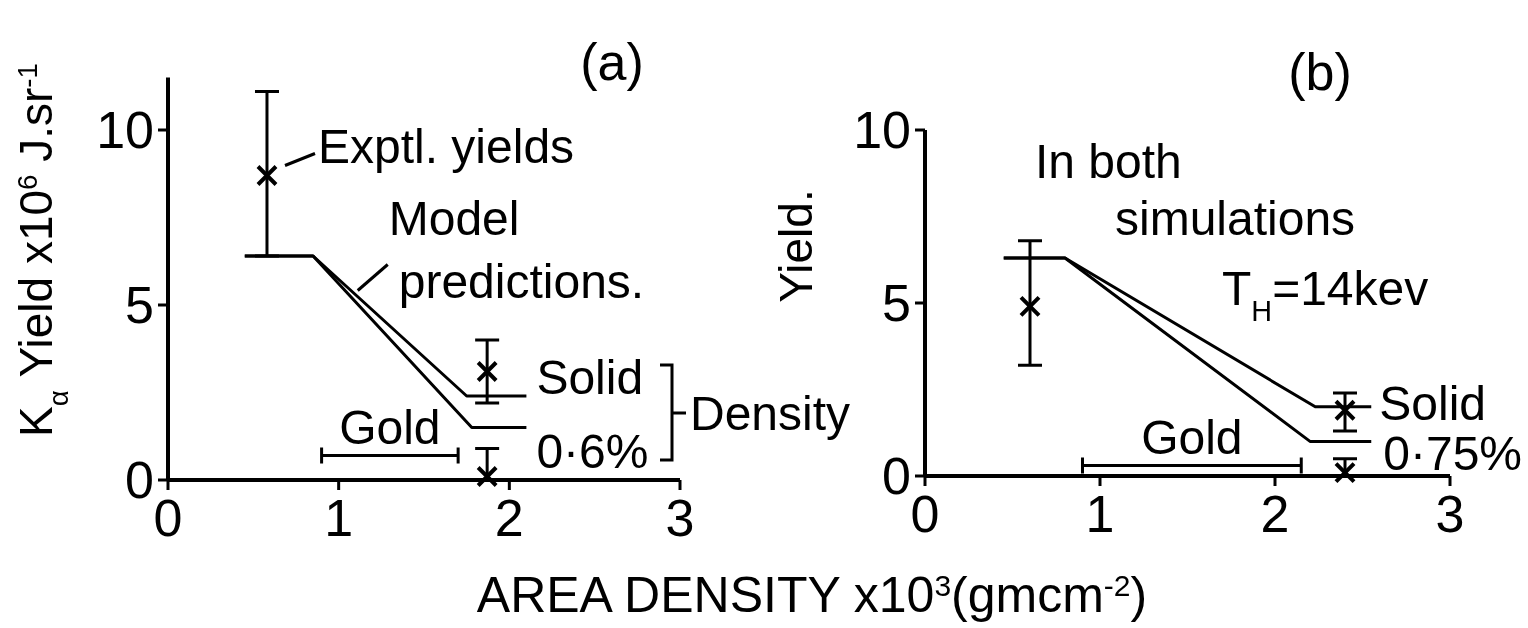 The width and height of the screenshot is (1528, 628). I want to click on x-axis-title: AREA DENSITY x10$^{3}$(gmcm$^{-2}$), so click(812, 595).